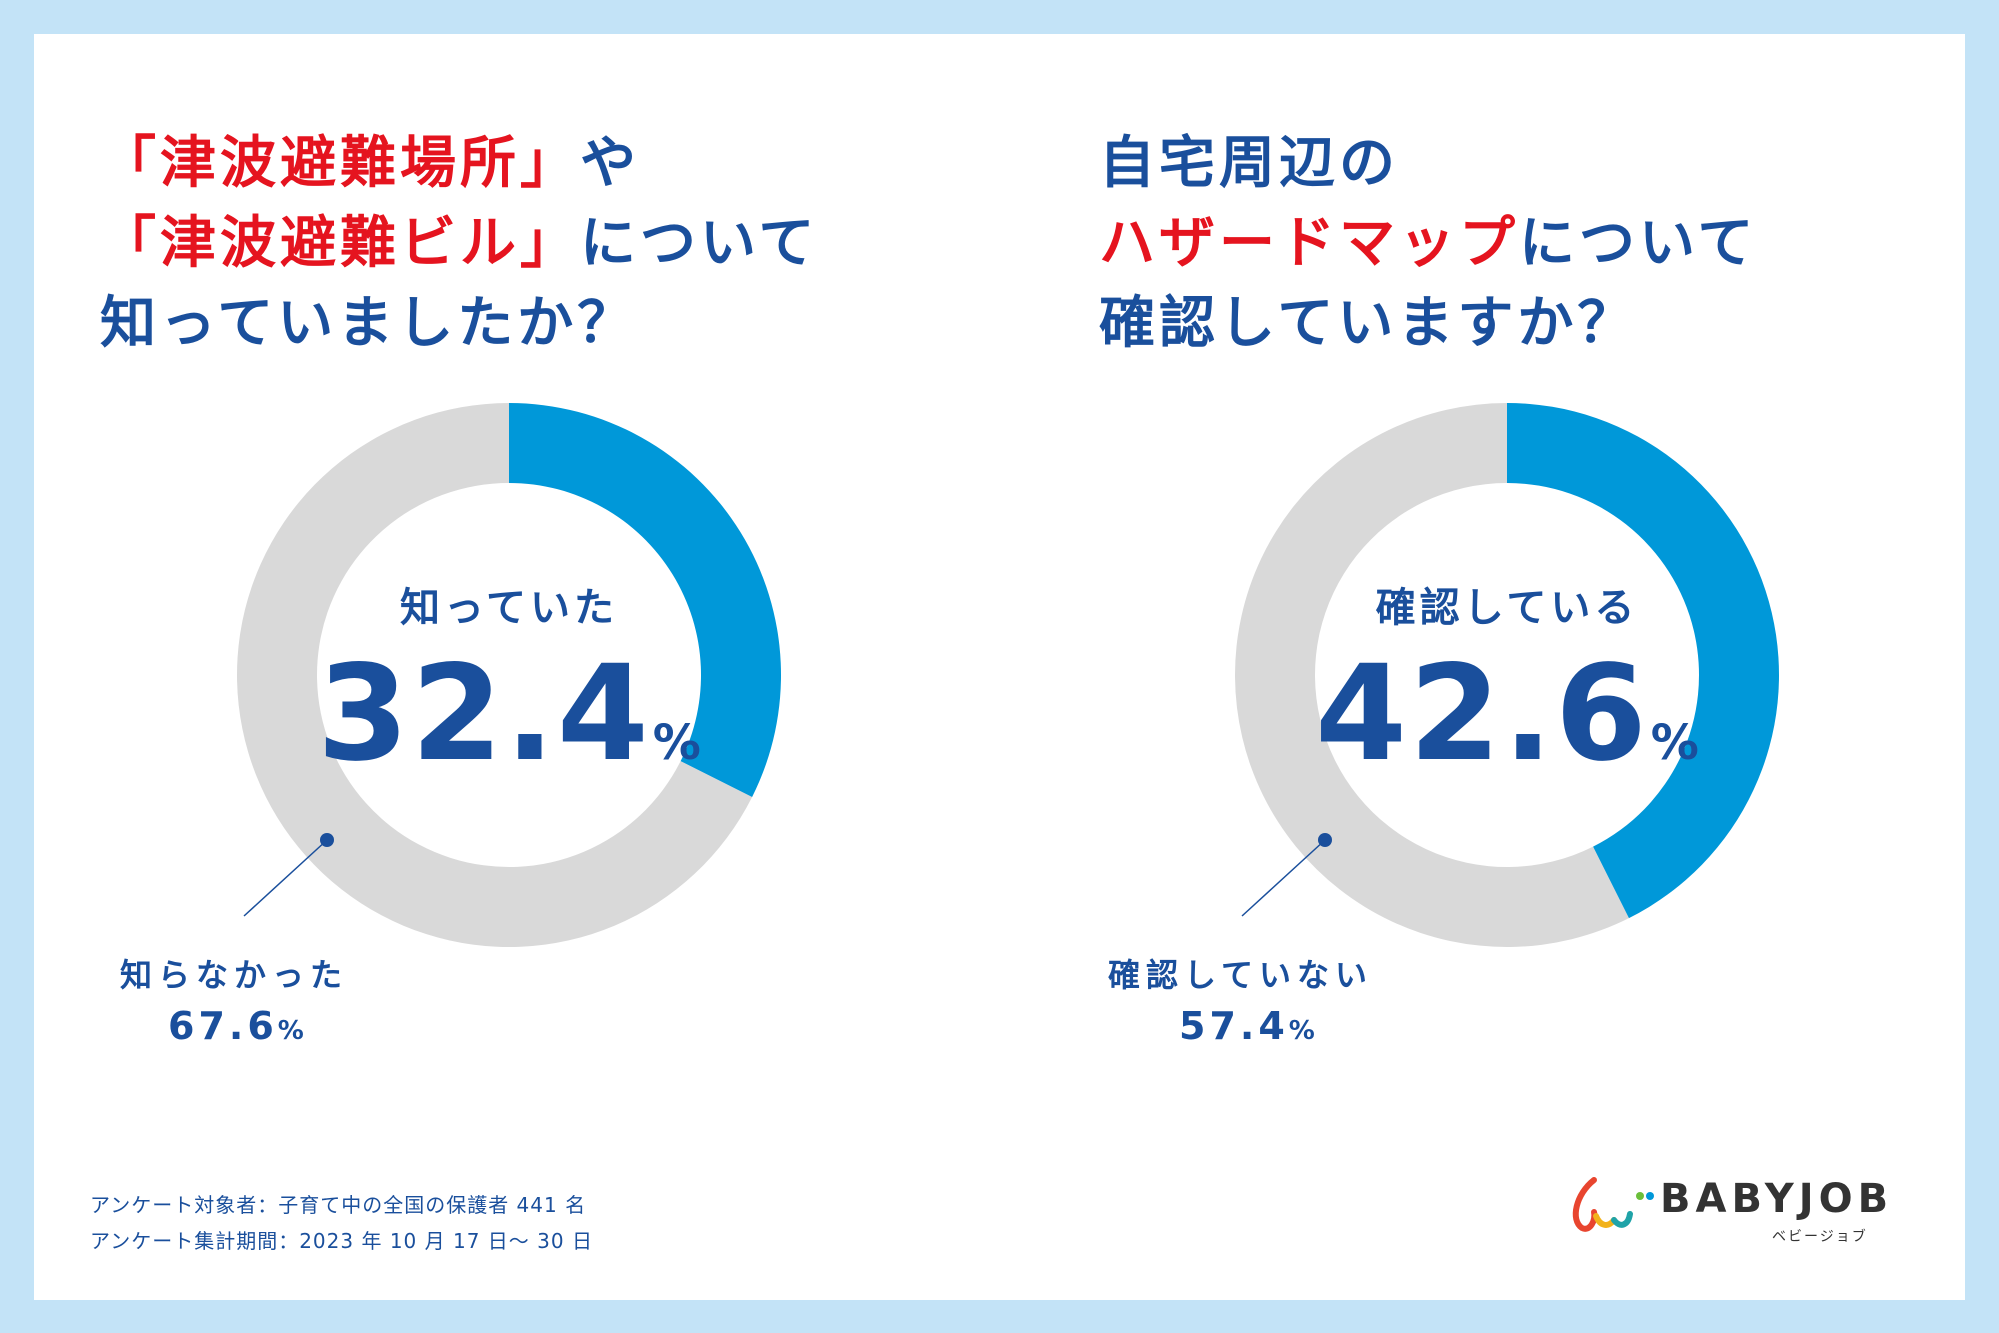 The height and width of the screenshot is (1333, 1999). What do you see at coordinates (509, 608) in the screenshot?
I see `main-slice-label-left: 知っていた` at bounding box center [509, 608].